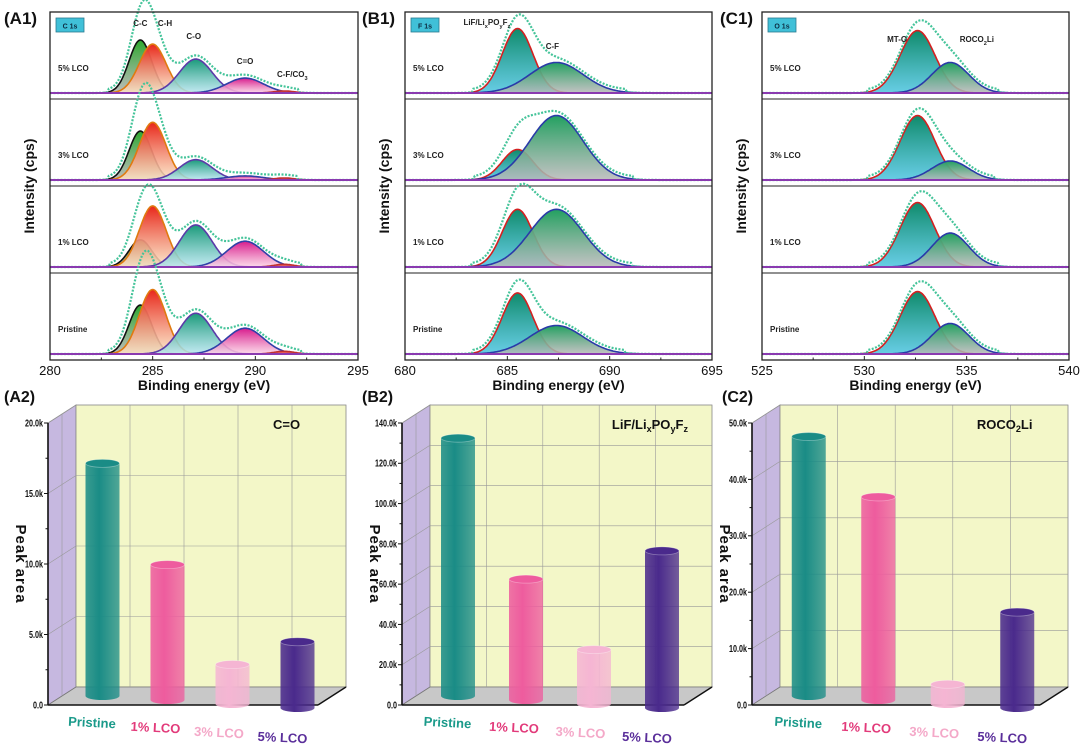  I want to click on panel-label: (A1), so click(20, 18).